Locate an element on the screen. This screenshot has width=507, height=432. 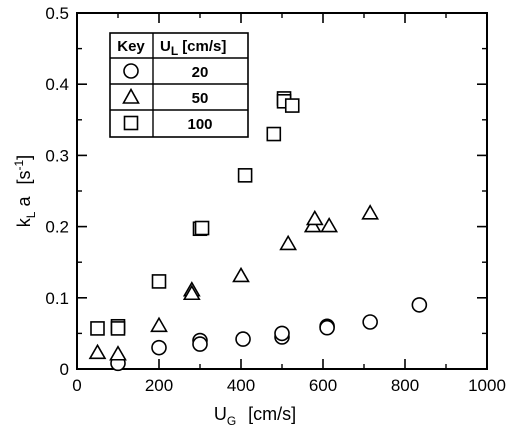
x-tick-label: 800 is located at coordinates (405, 385).